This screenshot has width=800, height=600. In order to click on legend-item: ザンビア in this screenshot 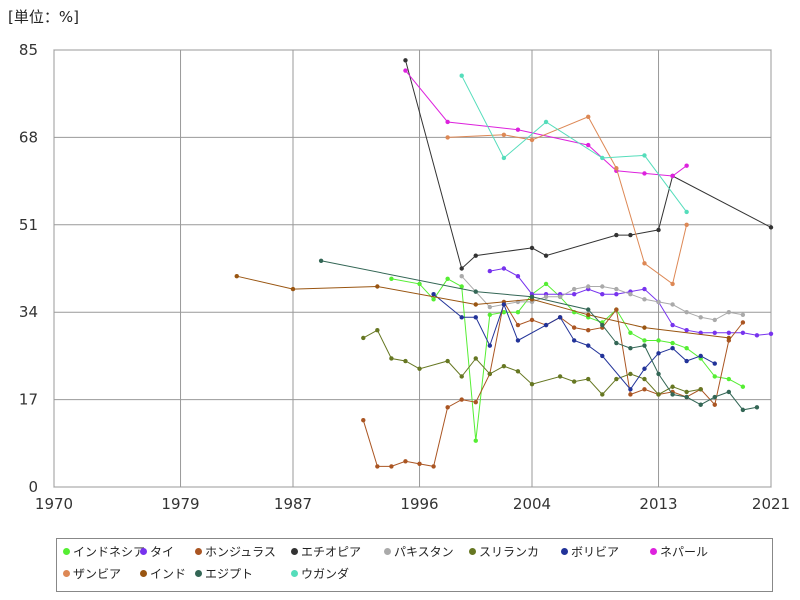, I will do `click(92, 573)`.